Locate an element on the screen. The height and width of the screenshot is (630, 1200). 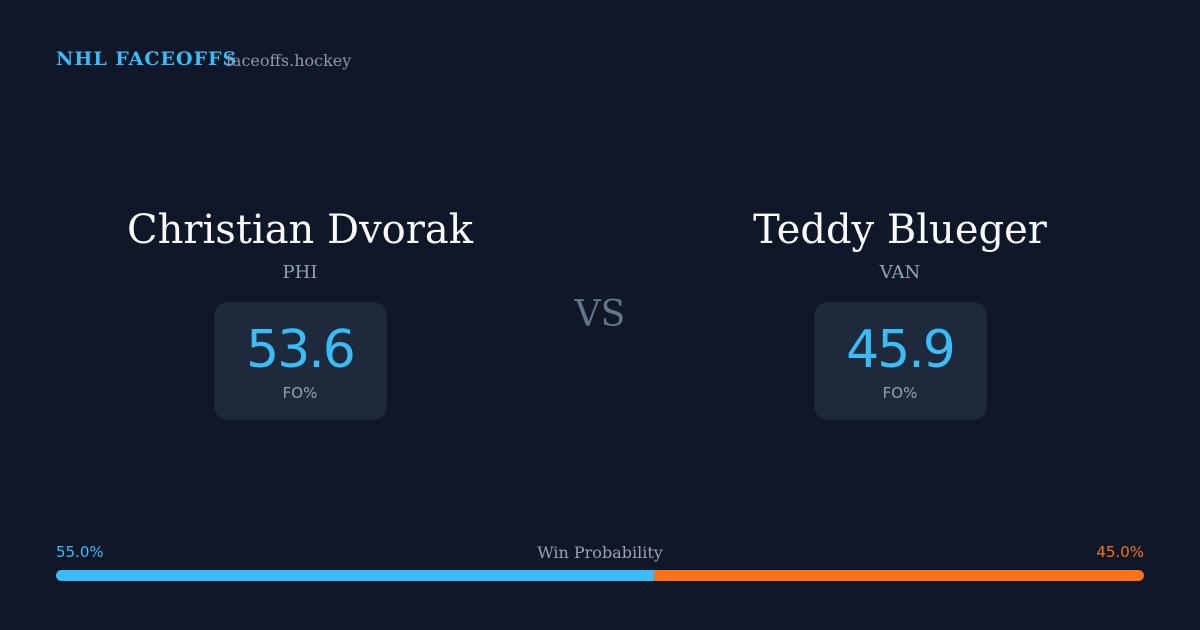
site-name: faceoffs.hockey is located at coordinates (289, 60).